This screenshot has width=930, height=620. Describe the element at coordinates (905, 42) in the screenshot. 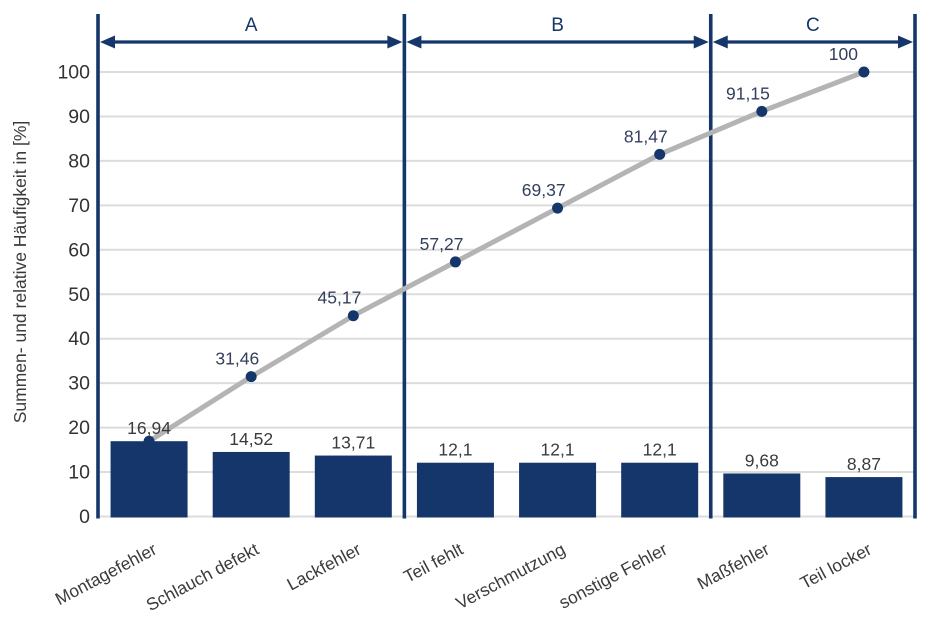

I see `section-arrow-head-right-C` at that location.